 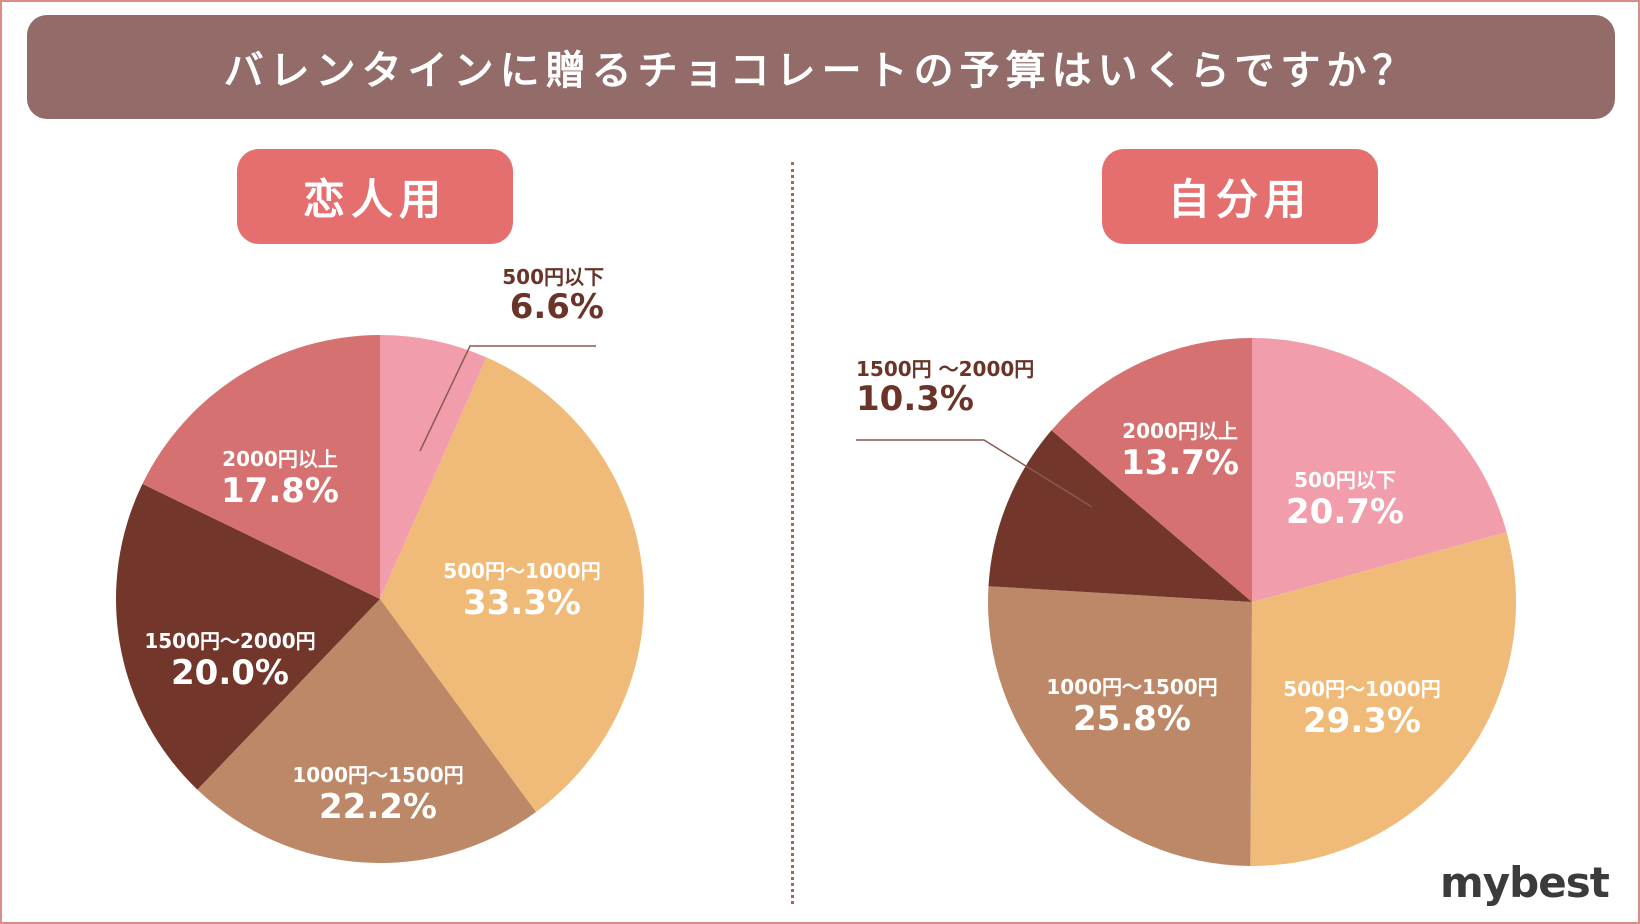 What do you see at coordinates (915, 399) in the screenshot?
I see `slice-value-self-1500yen-2000yen: 10.3%` at bounding box center [915, 399].